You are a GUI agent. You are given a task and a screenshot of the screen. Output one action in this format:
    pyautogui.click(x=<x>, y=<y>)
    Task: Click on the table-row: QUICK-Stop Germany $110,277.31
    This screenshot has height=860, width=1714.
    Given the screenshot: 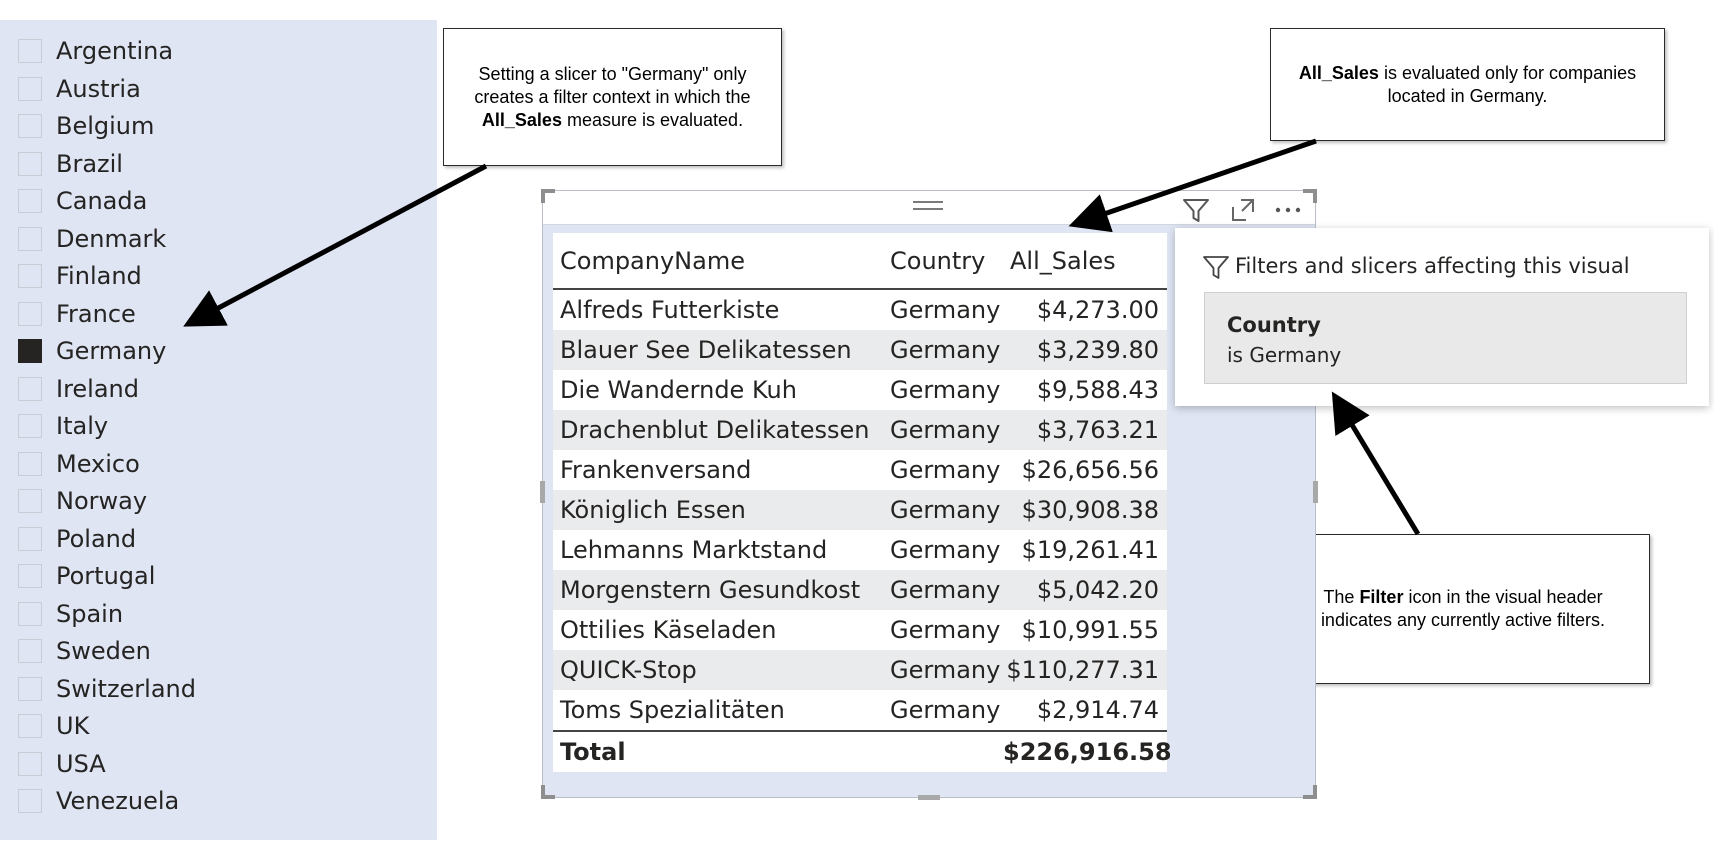 What is the action you would take?
    pyautogui.click(x=860, y=670)
    